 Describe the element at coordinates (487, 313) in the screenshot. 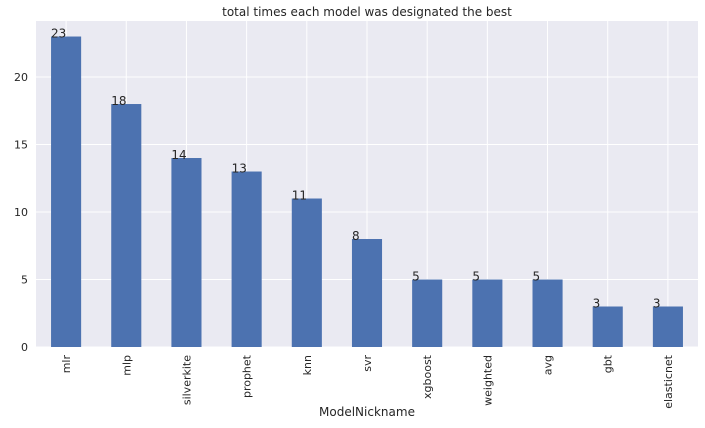

I see `bar-weighted` at that location.